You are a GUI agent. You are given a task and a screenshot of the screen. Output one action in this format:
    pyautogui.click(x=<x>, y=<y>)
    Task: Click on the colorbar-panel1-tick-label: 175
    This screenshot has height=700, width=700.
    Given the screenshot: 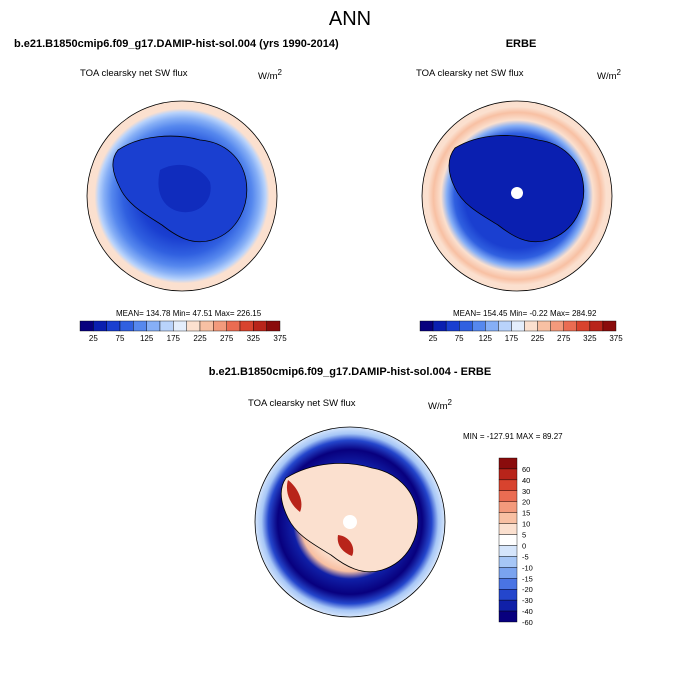 What is the action you would take?
    pyautogui.click(x=174, y=338)
    